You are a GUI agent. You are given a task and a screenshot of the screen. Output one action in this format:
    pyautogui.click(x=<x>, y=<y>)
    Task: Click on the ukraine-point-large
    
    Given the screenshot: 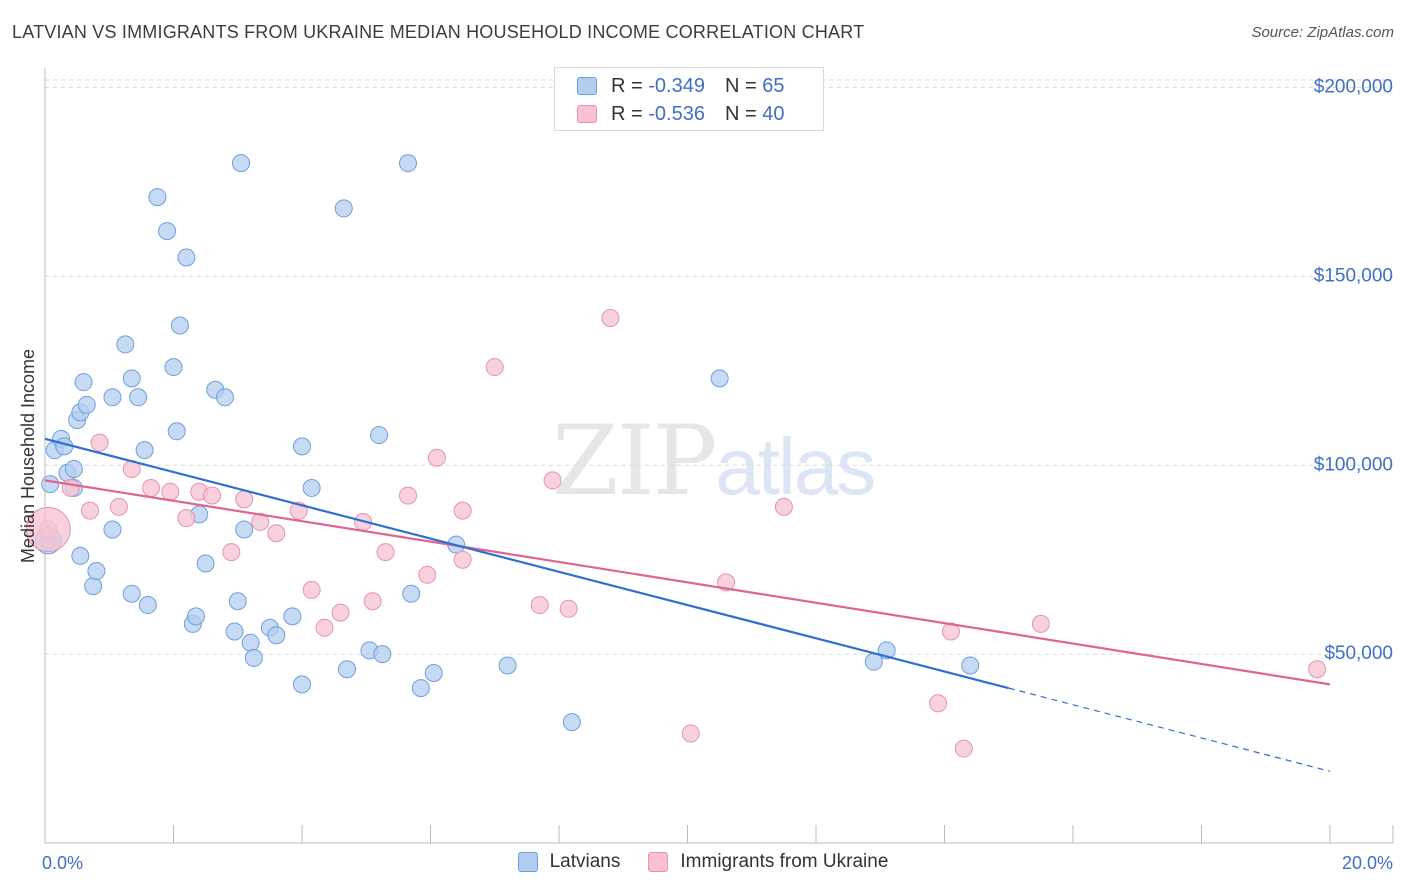 What is the action you would take?
    pyautogui.click(x=48, y=529)
    